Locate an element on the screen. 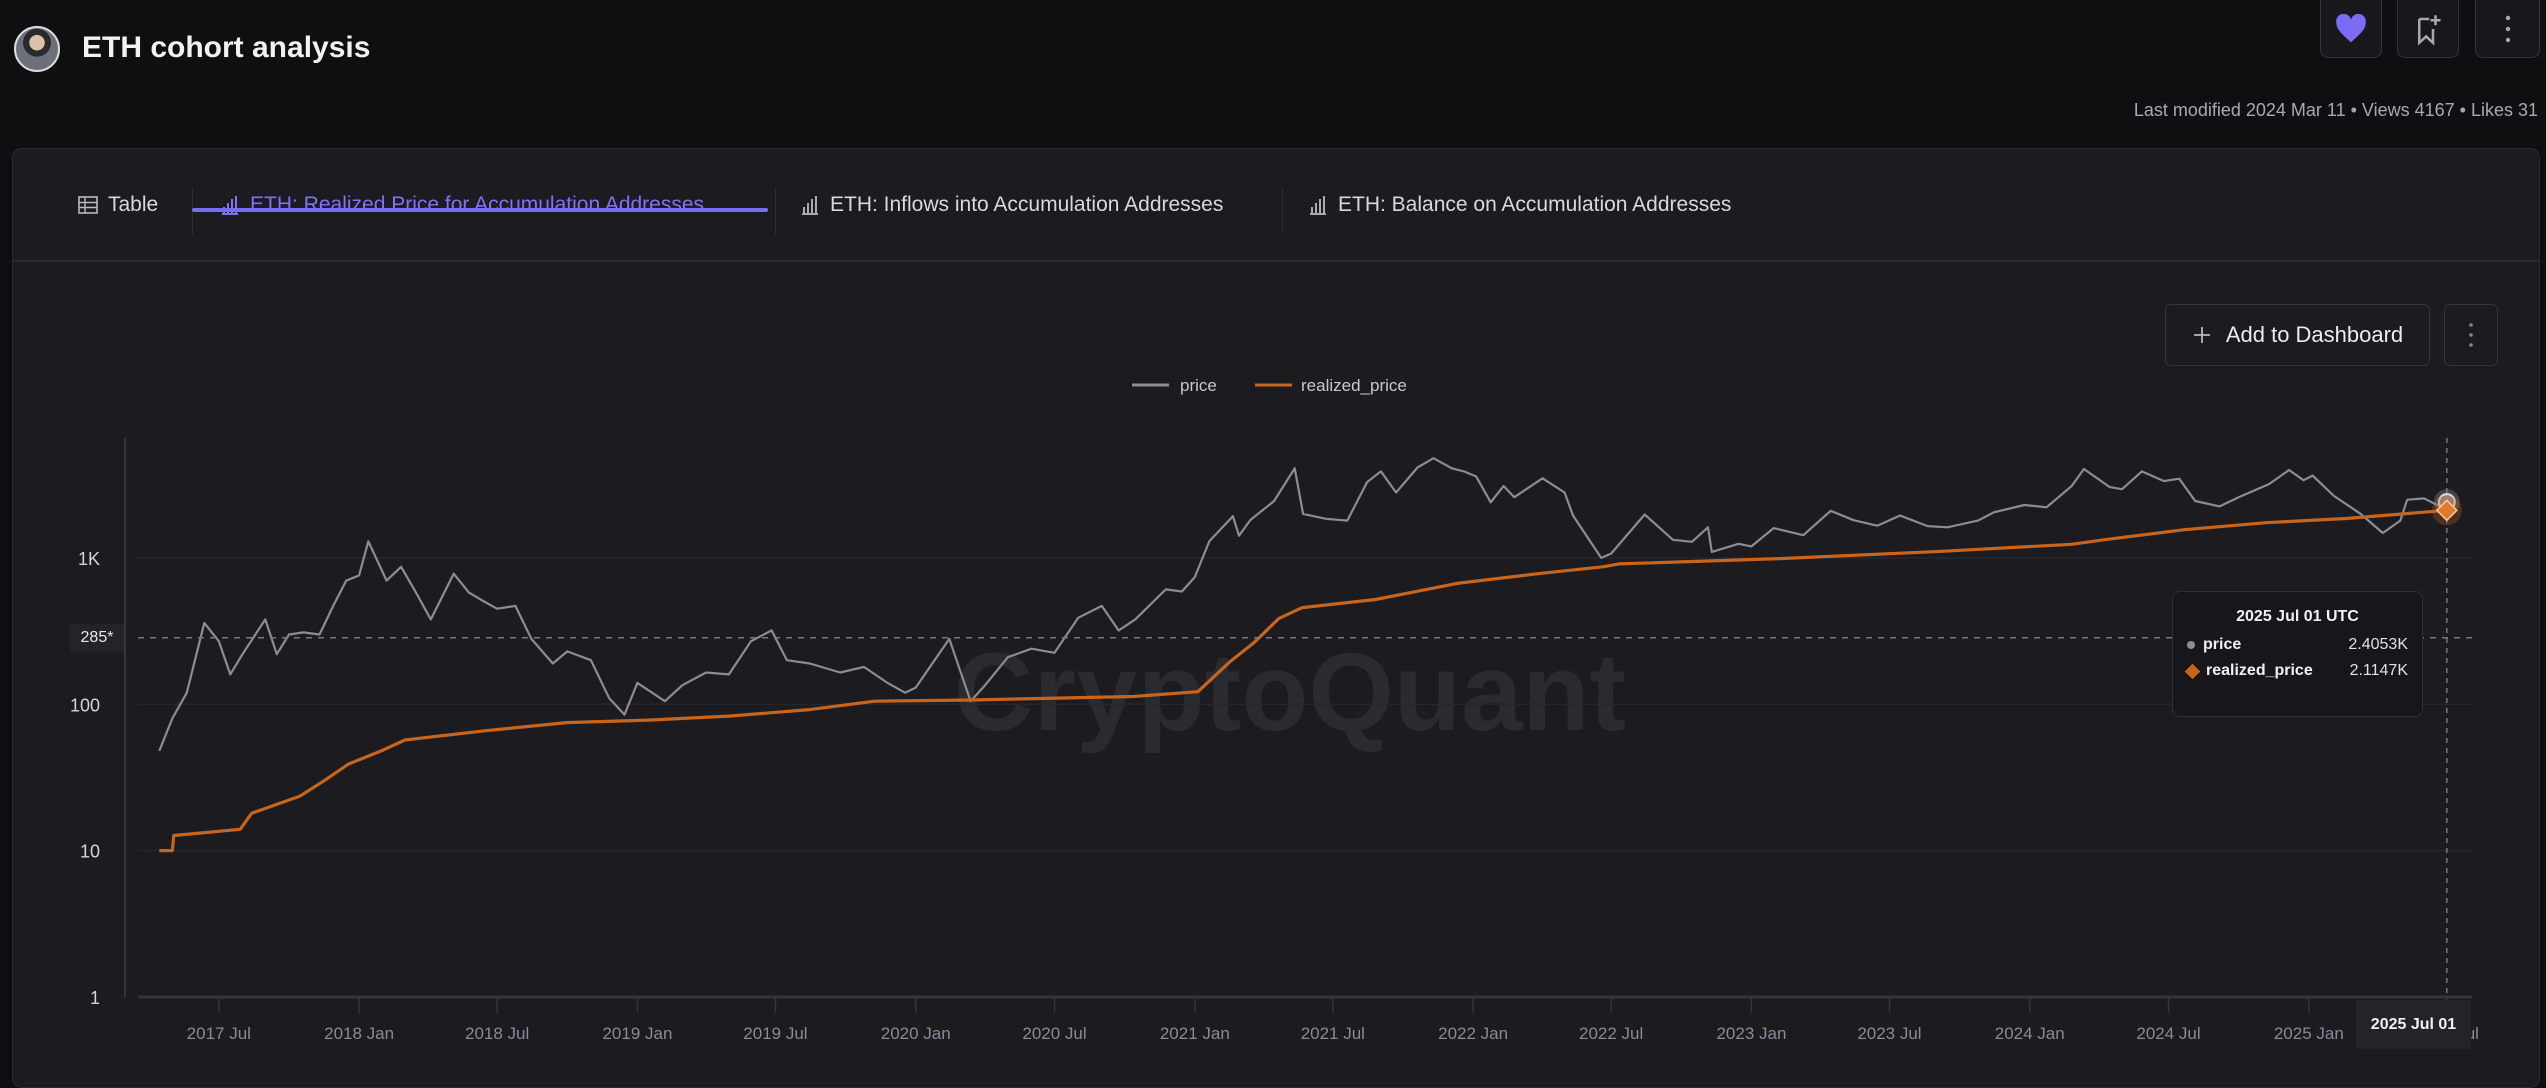 This screenshot has width=2546, height=1088. avatar is located at coordinates (37, 49).